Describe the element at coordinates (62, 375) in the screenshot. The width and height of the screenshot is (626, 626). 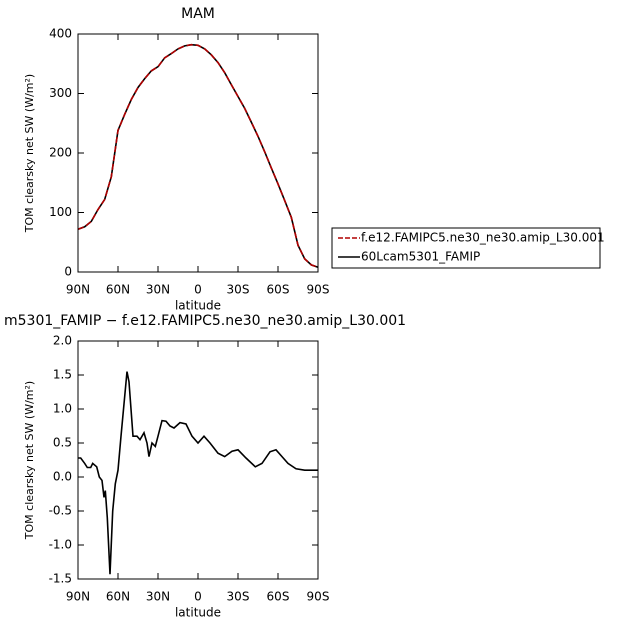
I see `y-tick-label: 1.5` at that location.